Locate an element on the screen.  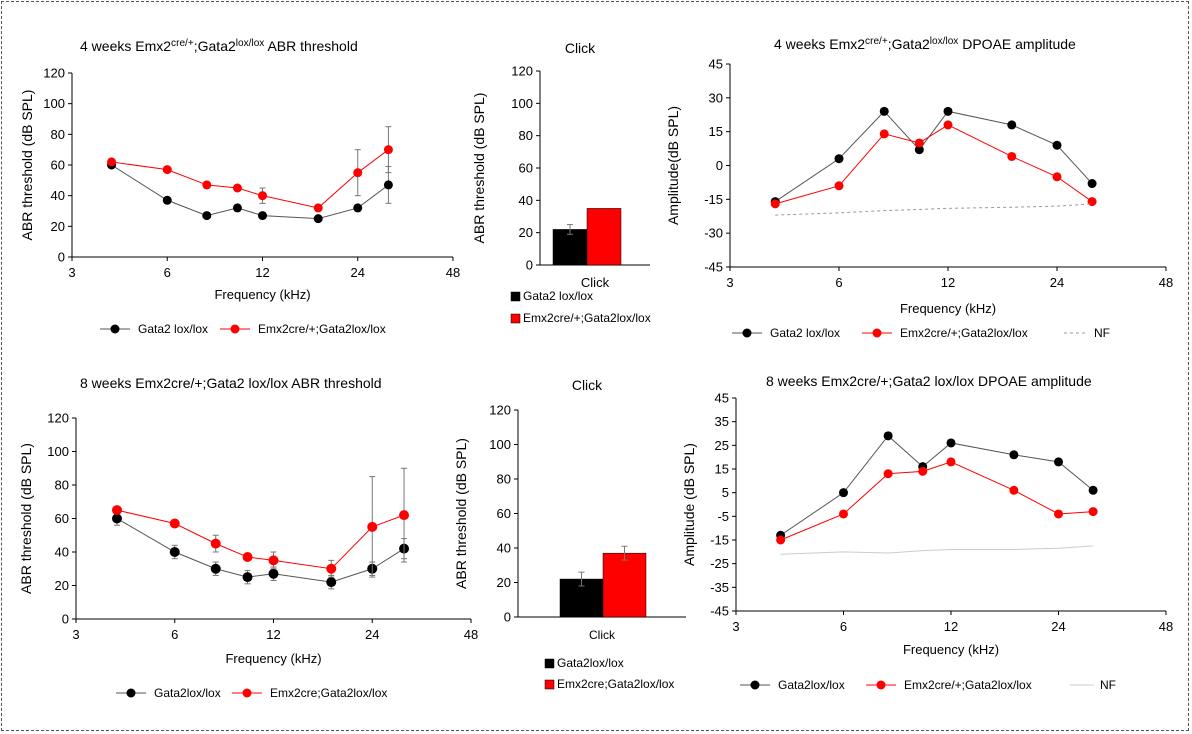
chart1-title-part: lox/lox is located at coordinates (250, 43).